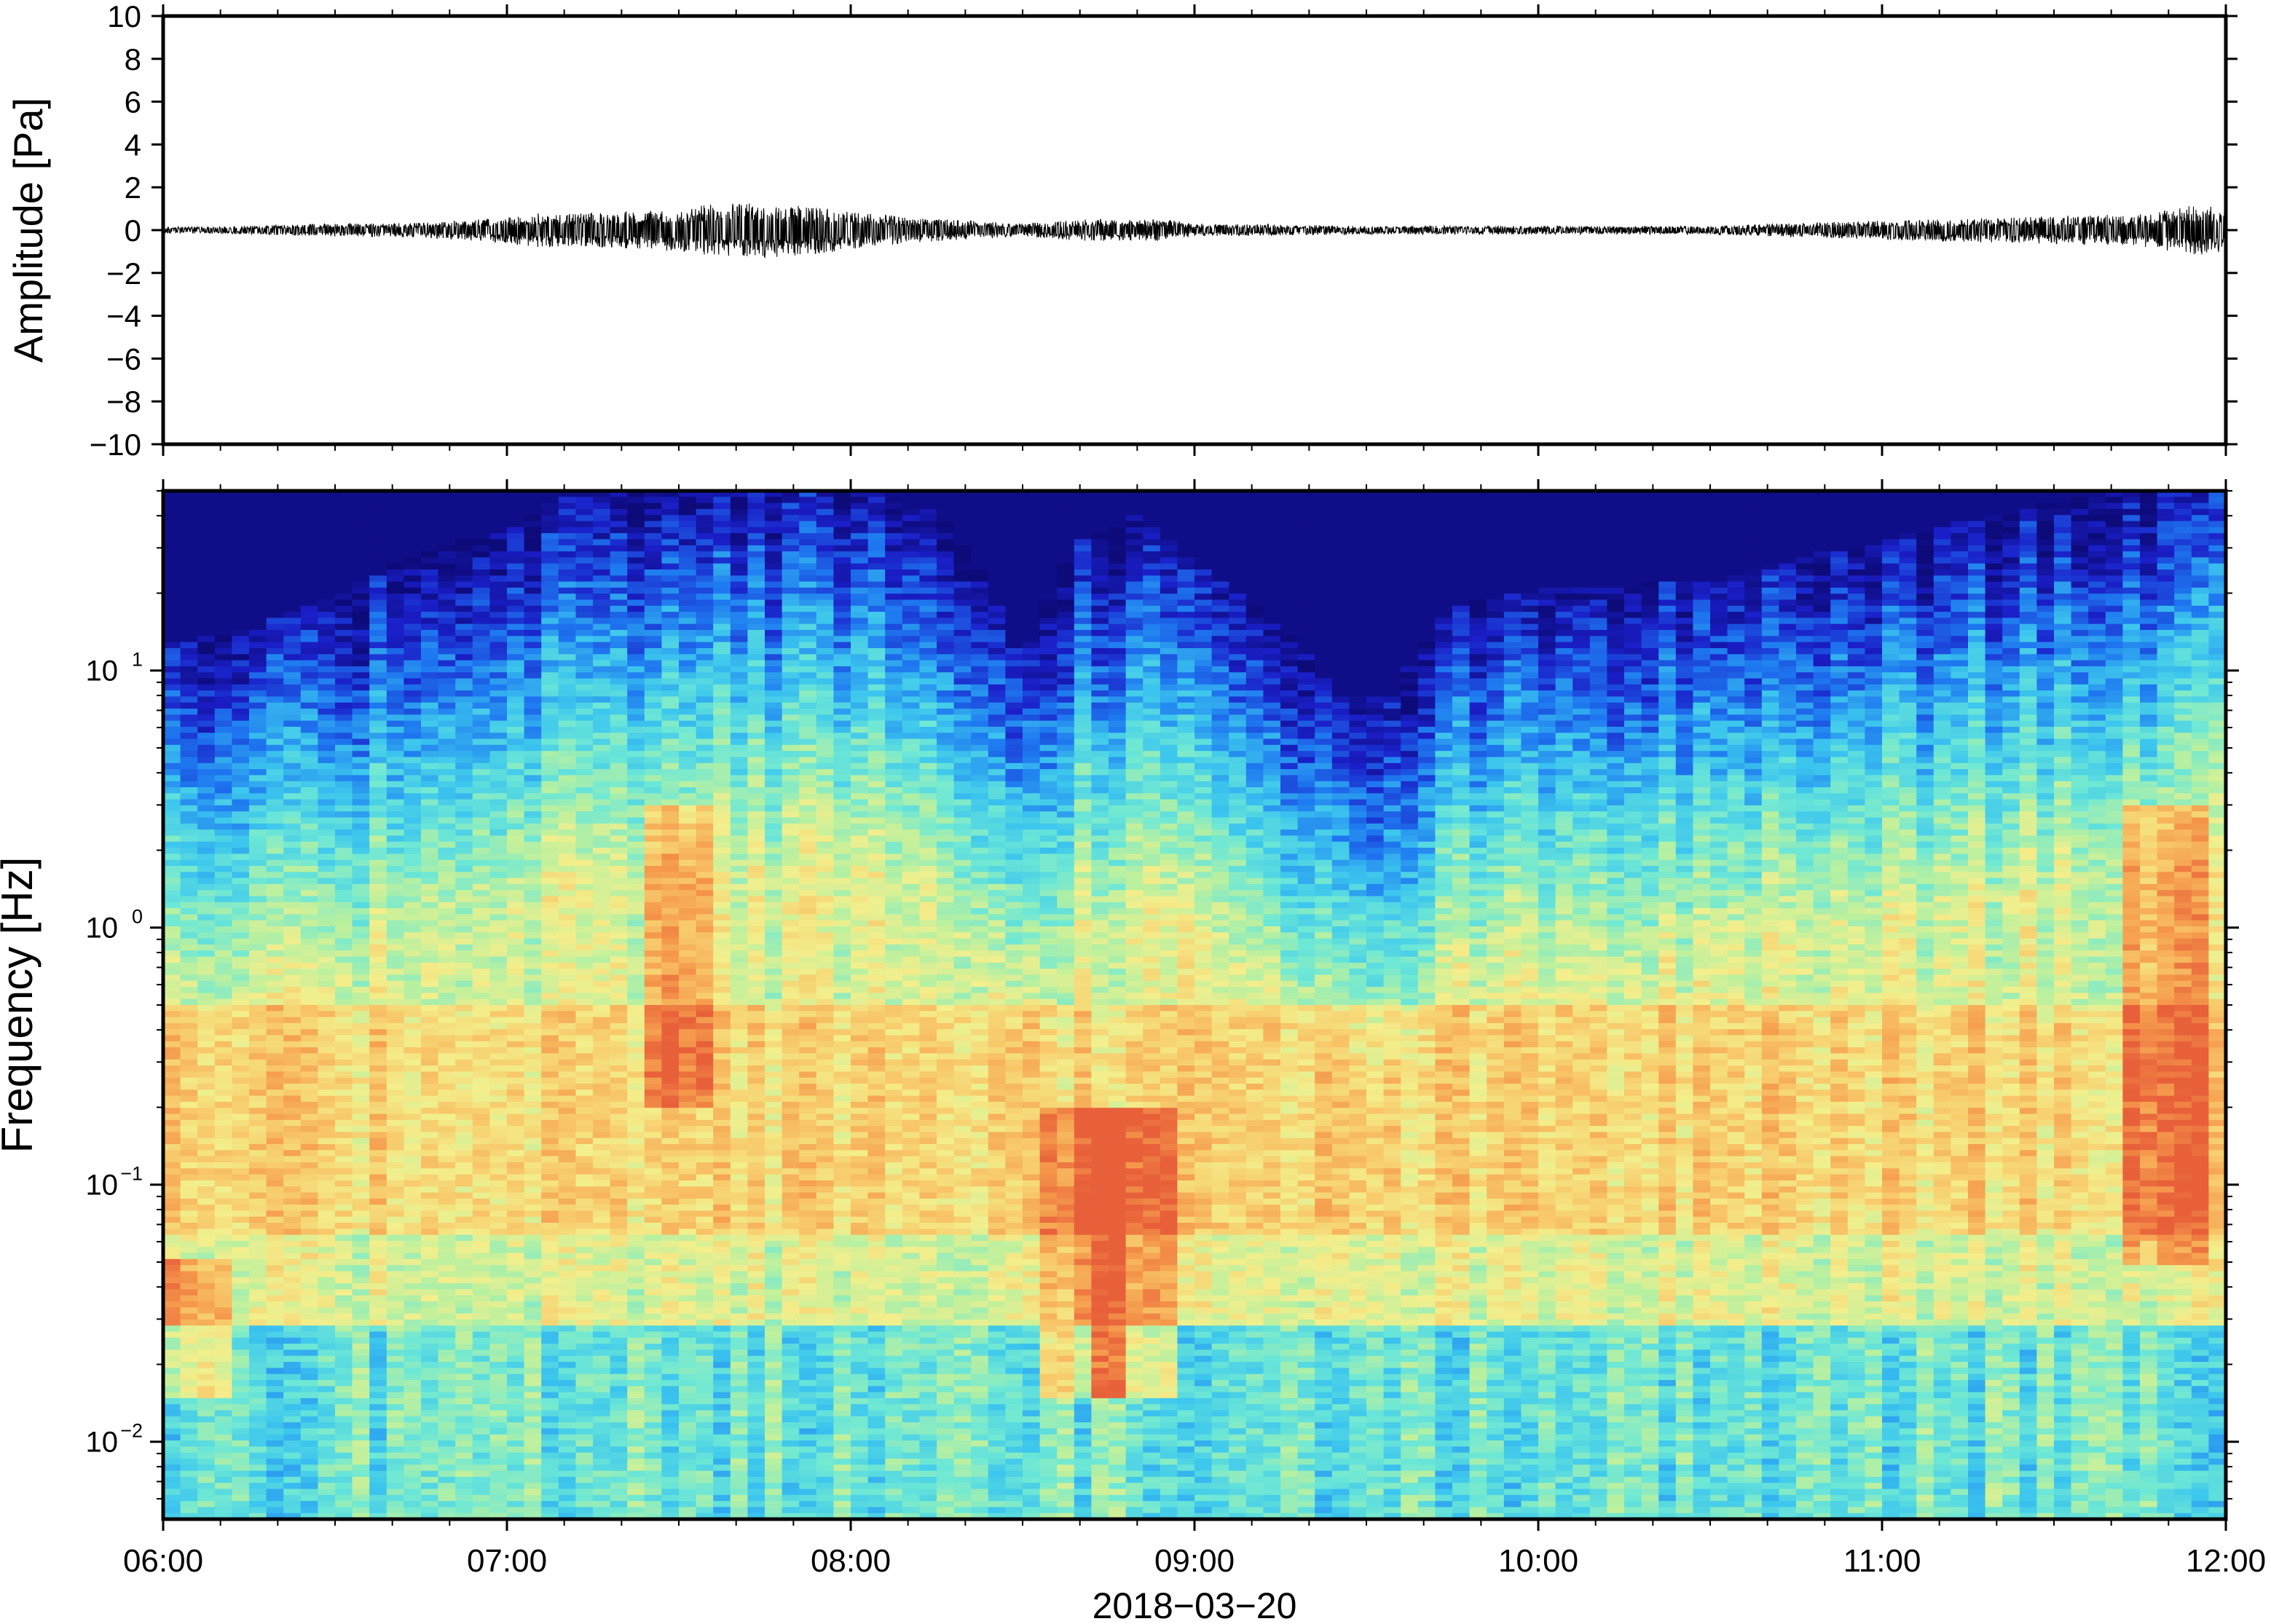 This screenshot has width=2271, height=1624. I want to click on waveform-y-tick-label: −6, so click(124, 359).